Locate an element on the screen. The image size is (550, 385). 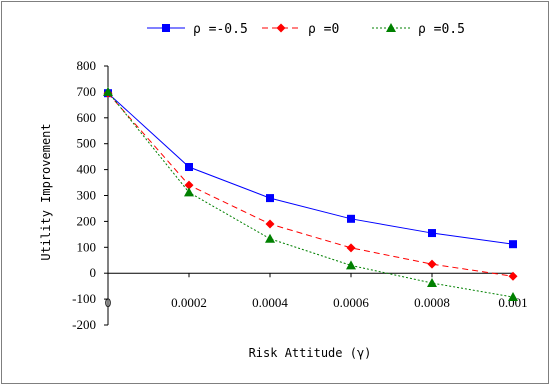
y-tick-label: 0 is located at coordinates (93, 272).